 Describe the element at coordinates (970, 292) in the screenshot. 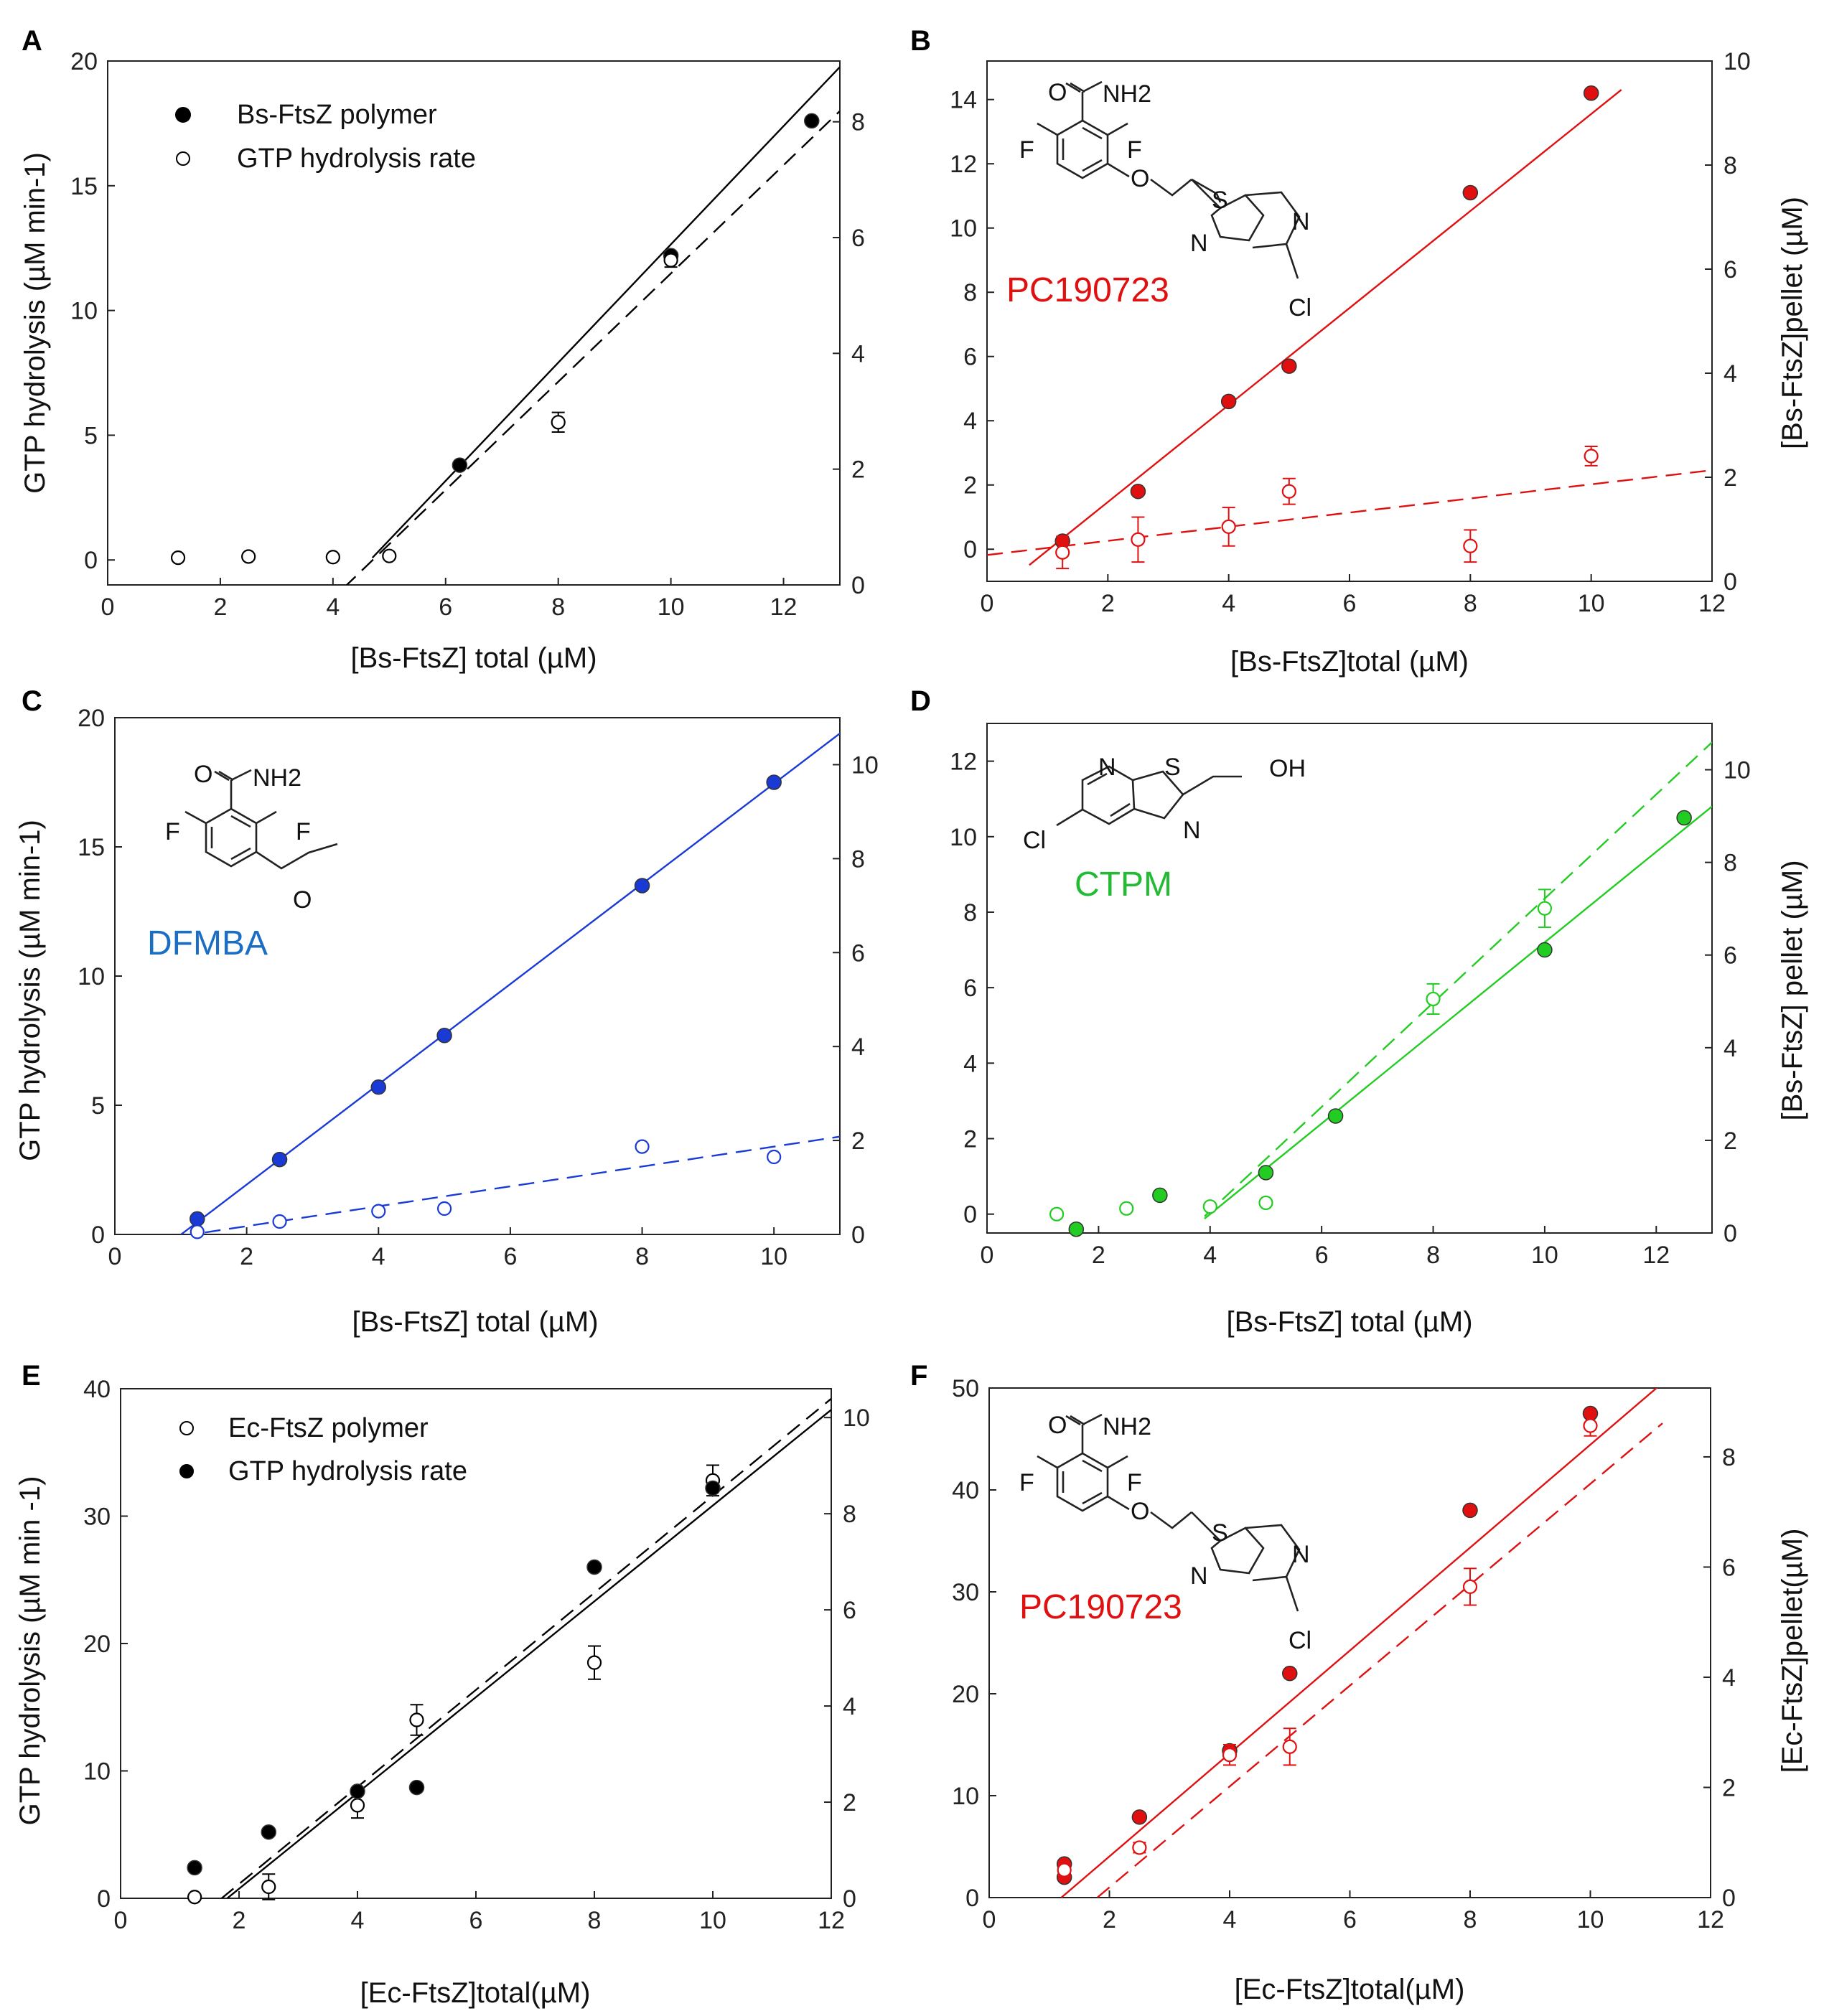

I see `y-left-tick-label-b-4: 8` at that location.